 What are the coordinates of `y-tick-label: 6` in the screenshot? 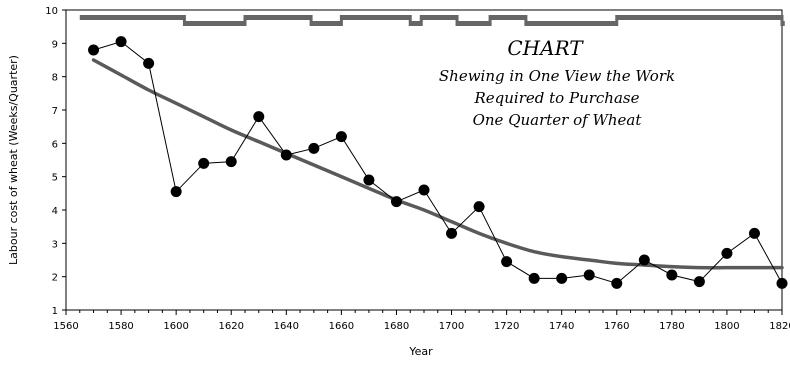 It's located at (55, 144).